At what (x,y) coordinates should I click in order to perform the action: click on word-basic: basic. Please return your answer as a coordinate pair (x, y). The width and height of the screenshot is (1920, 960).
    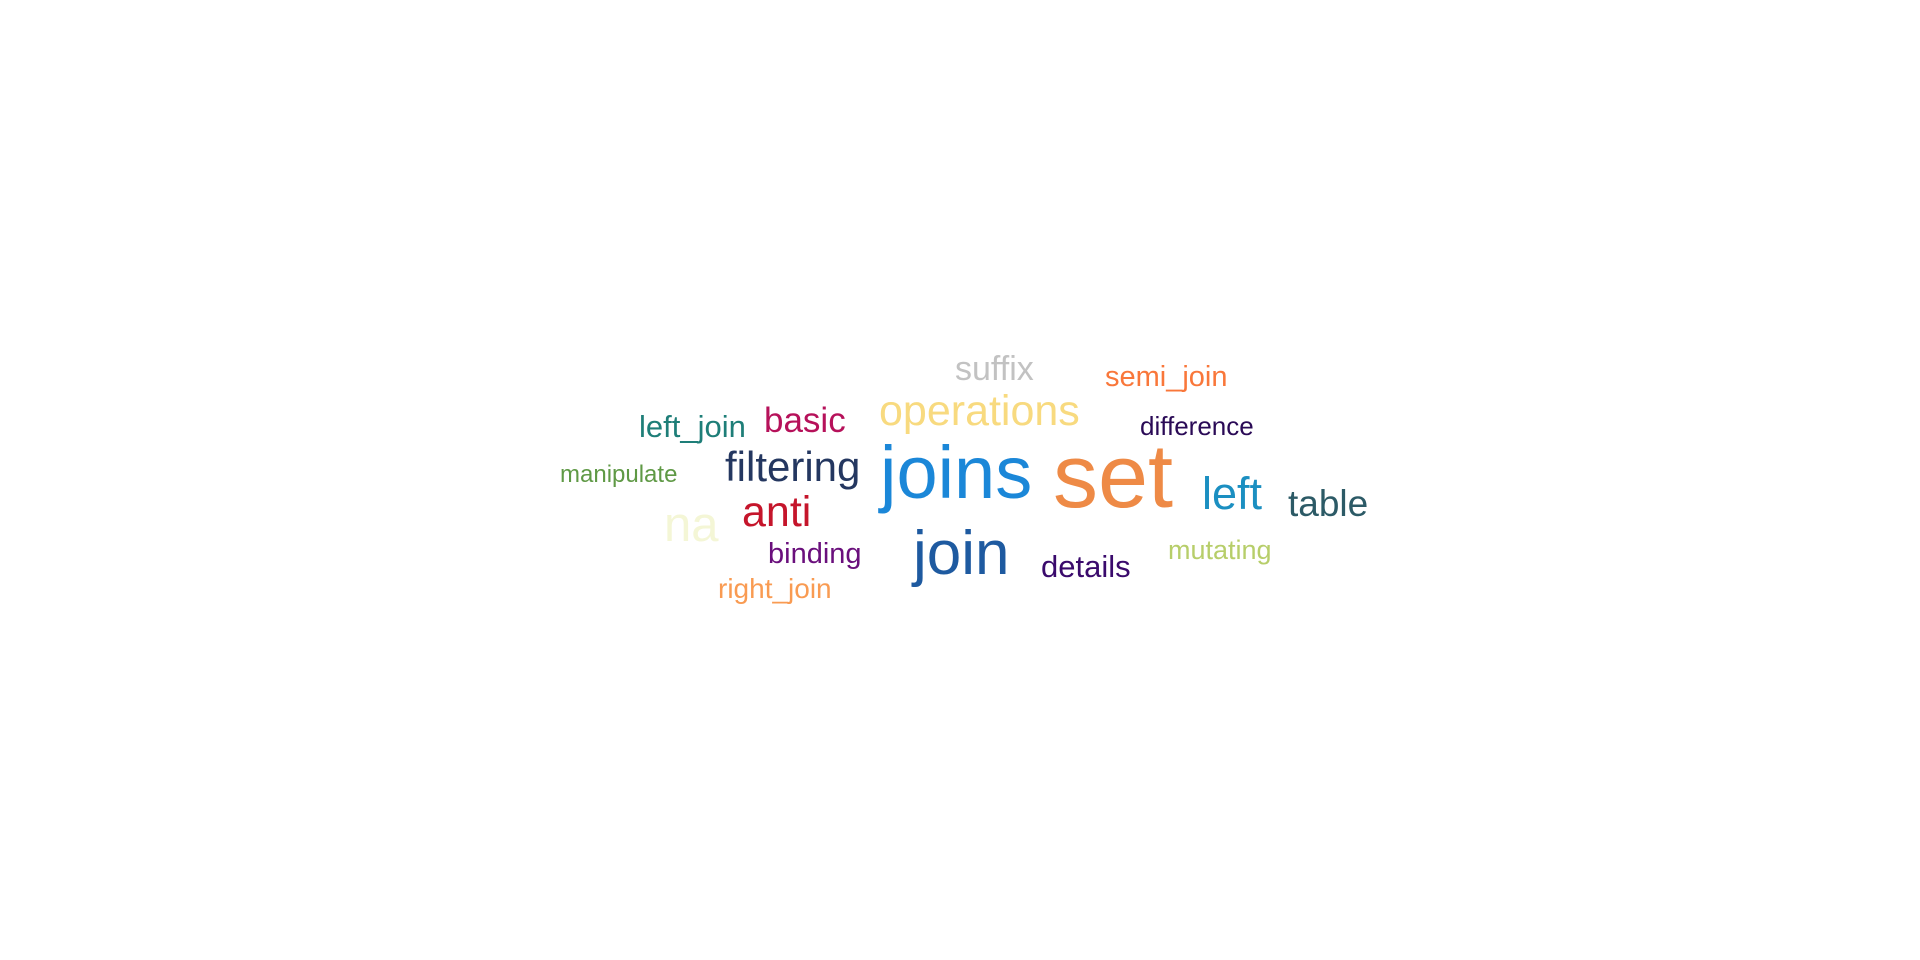
    Looking at the image, I should click on (805, 420).